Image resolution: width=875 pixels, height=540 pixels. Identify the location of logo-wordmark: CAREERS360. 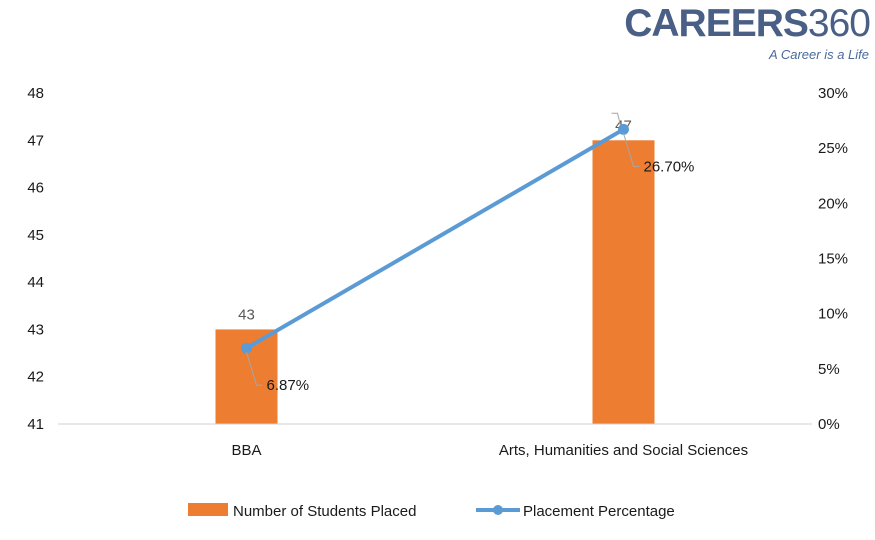
(747, 24).